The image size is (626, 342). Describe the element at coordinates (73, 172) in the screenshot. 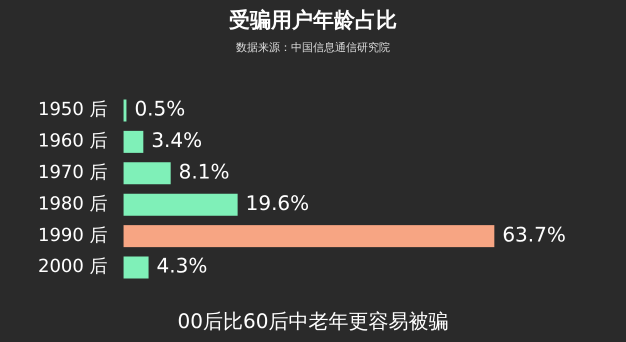

I see `y-tick-label: 1970 后` at that location.